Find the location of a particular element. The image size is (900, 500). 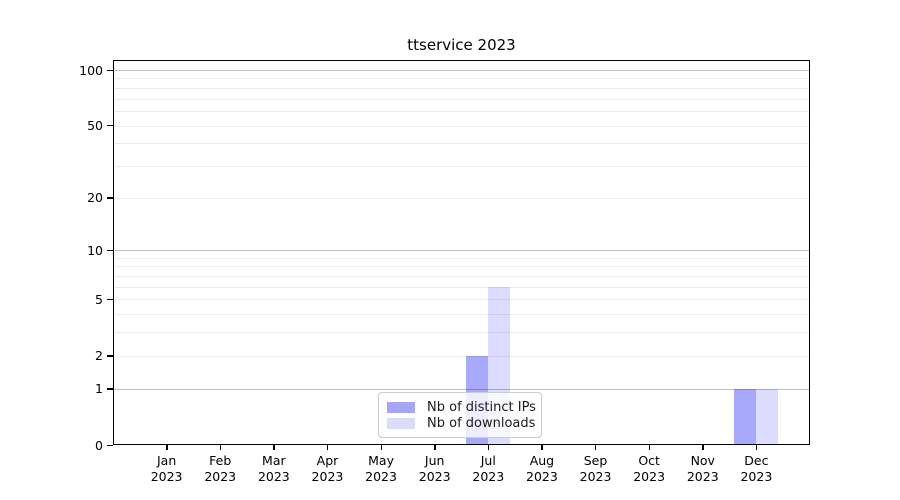

y-tick-label: 50 is located at coordinates (95, 126).